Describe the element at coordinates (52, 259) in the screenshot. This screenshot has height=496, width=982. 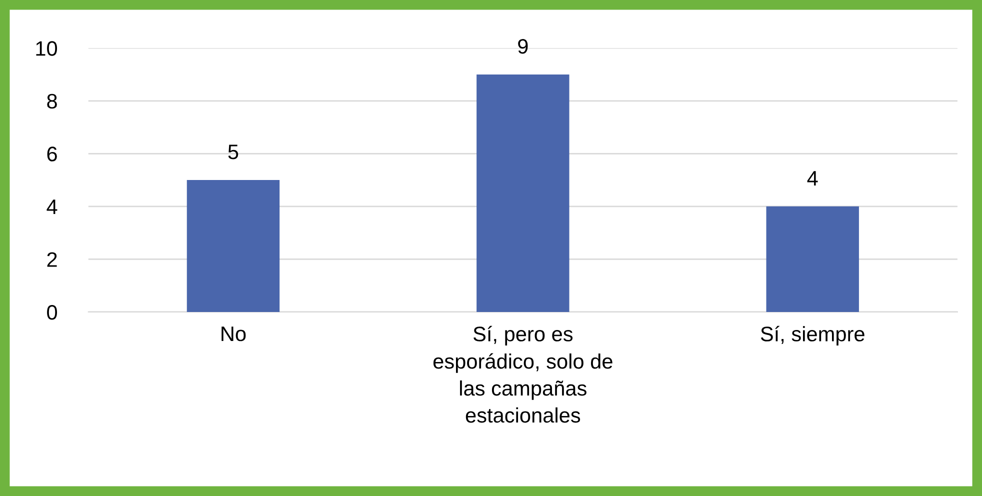
I see `y-tick-label: 2` at that location.